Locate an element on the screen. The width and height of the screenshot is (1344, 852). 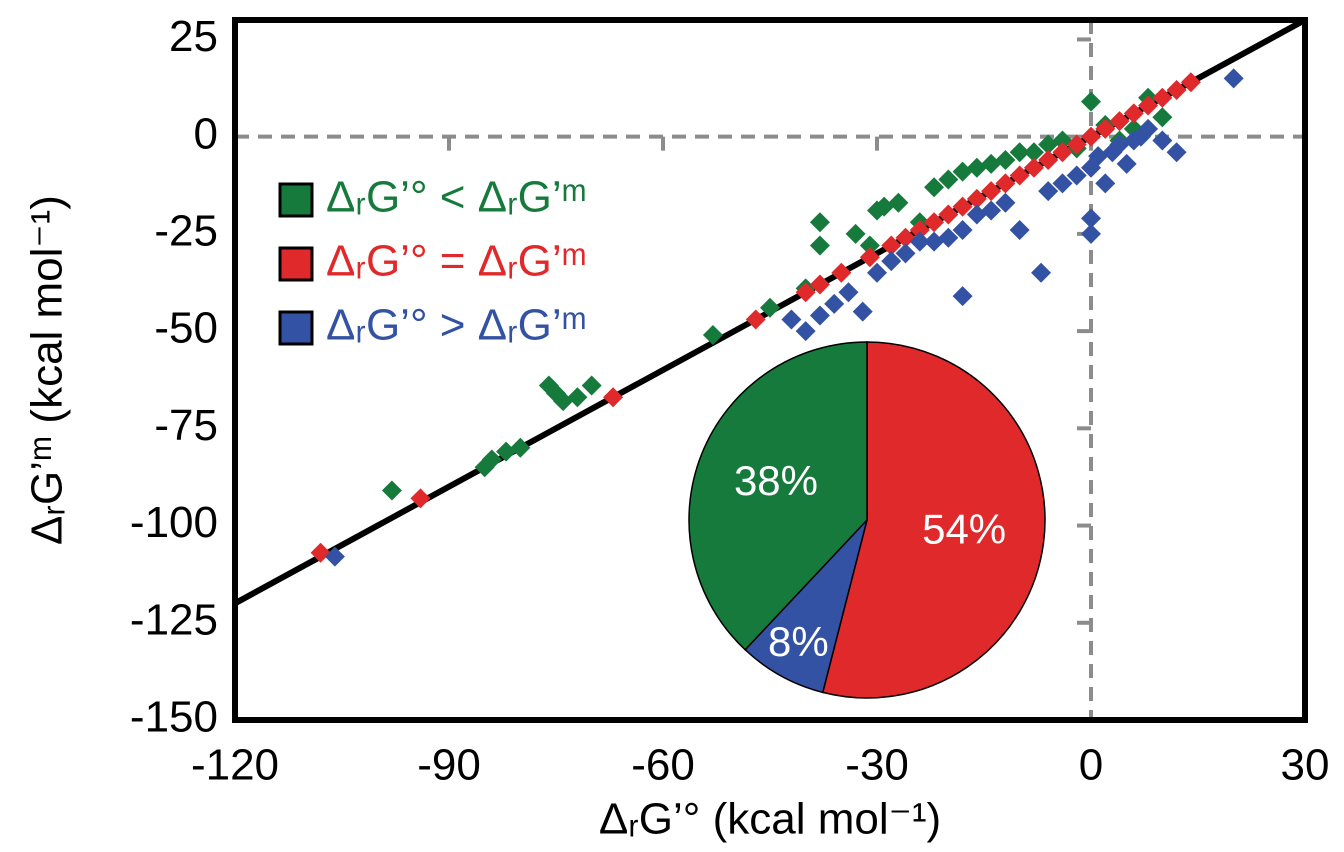
x-tick-label: 0 is located at coordinates (1091, 765).